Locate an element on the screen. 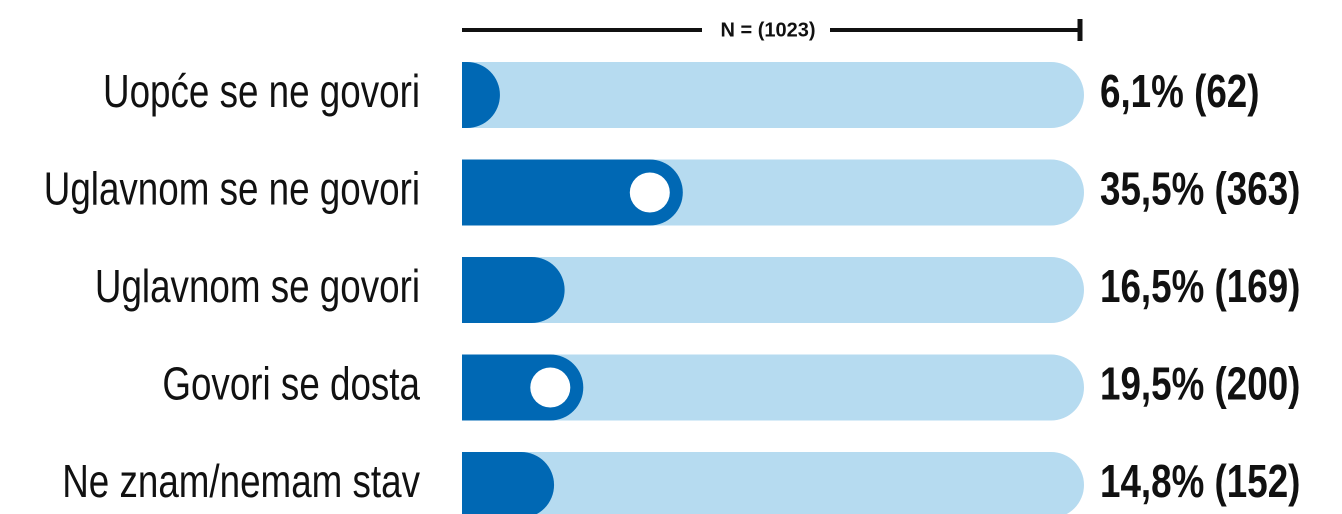  category-label: Govori se dosta is located at coordinates (291, 384).